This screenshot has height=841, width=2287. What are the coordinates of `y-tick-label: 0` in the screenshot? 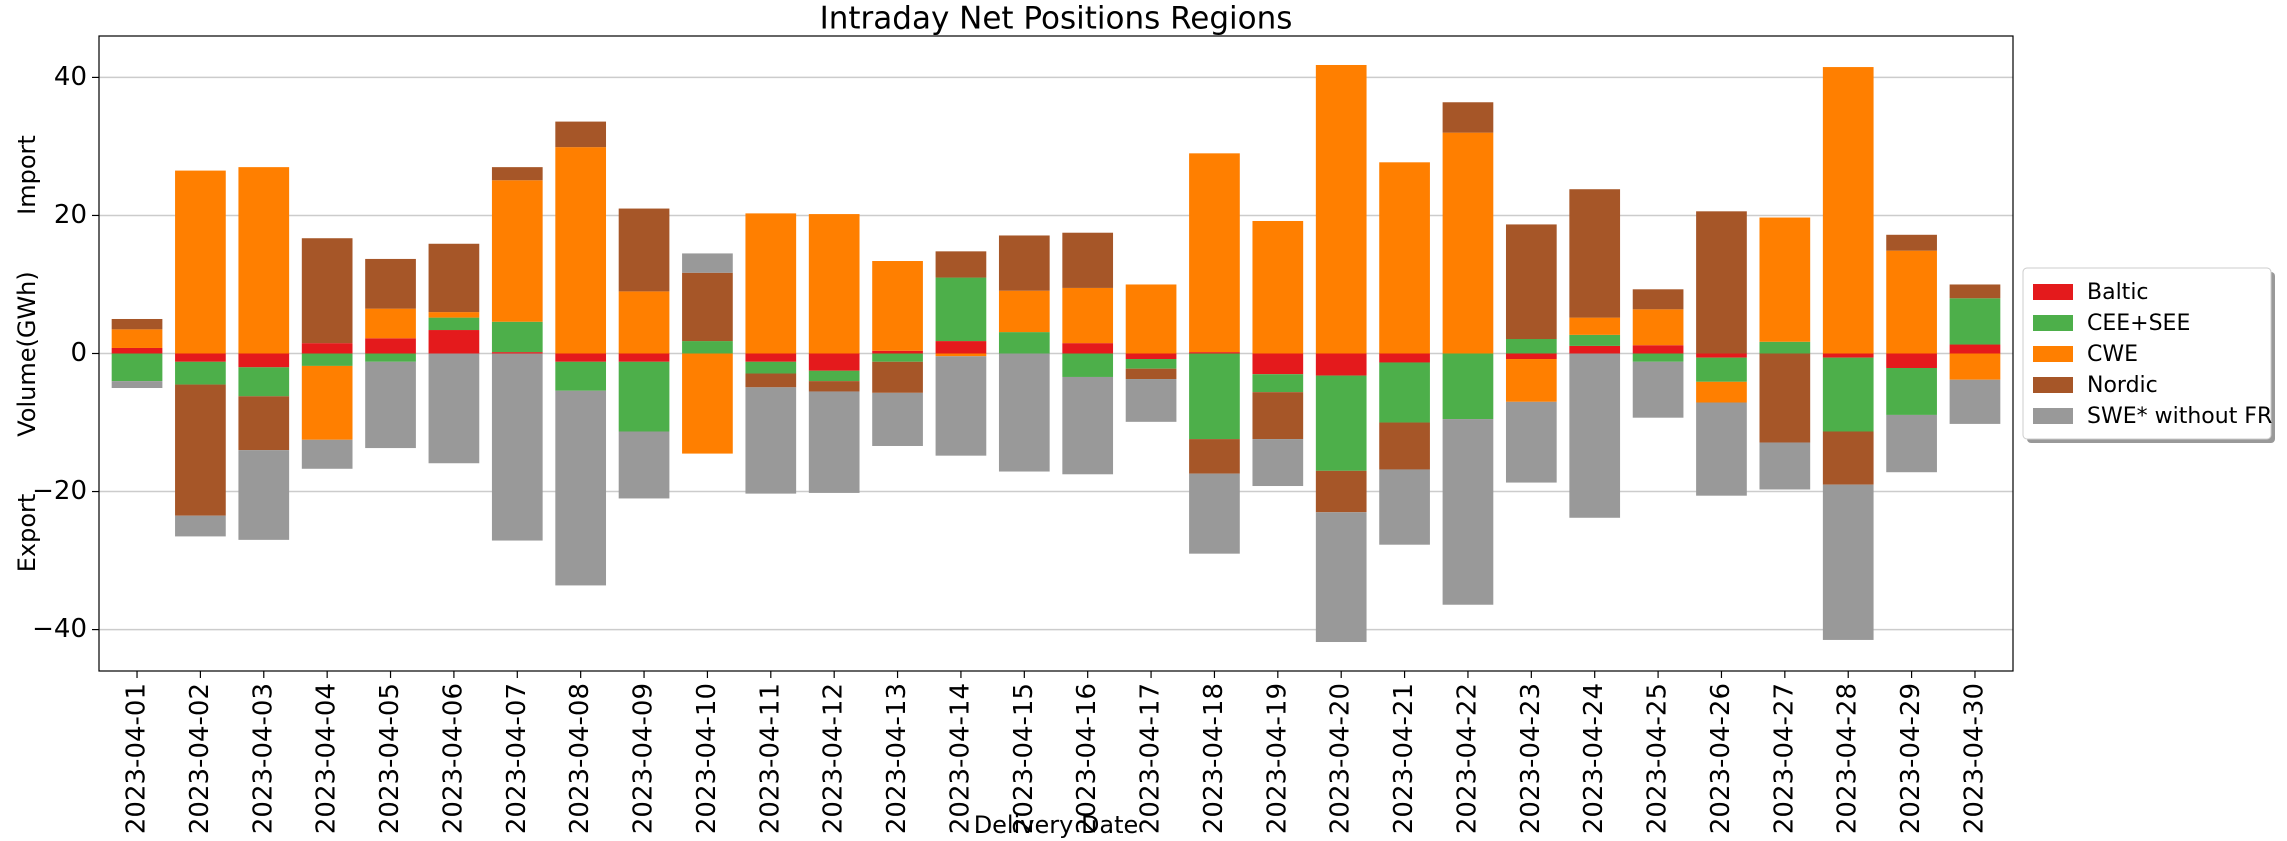 It's located at (78, 353).